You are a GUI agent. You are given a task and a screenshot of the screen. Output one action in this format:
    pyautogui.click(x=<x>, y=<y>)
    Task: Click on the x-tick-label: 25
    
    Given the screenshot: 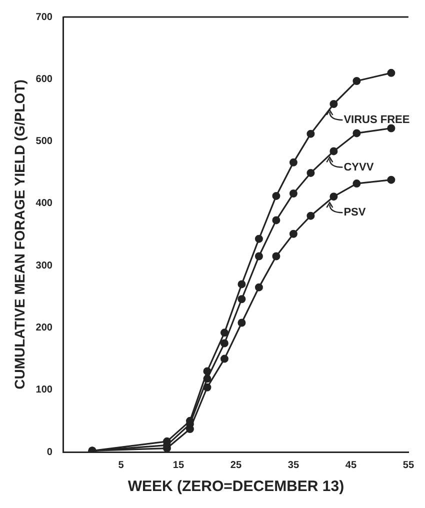 What is the action you would take?
    pyautogui.click(x=236, y=465)
    